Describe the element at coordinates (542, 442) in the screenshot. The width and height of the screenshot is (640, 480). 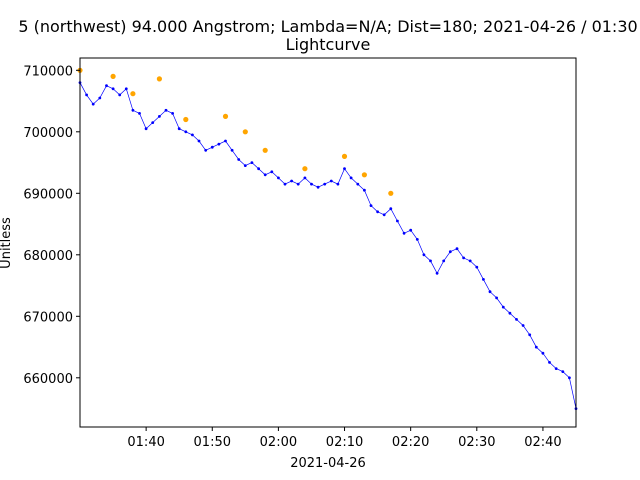
I see `x-tick-label: 02:40` at that location.